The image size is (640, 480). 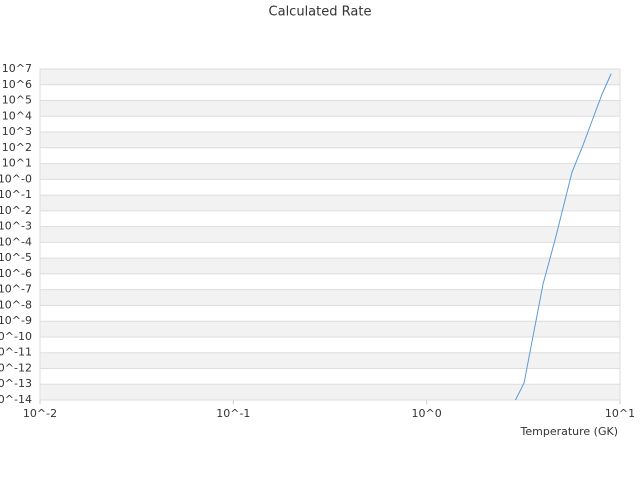 I want to click on y-tick-label: 10^-10, so click(x=16, y=336).